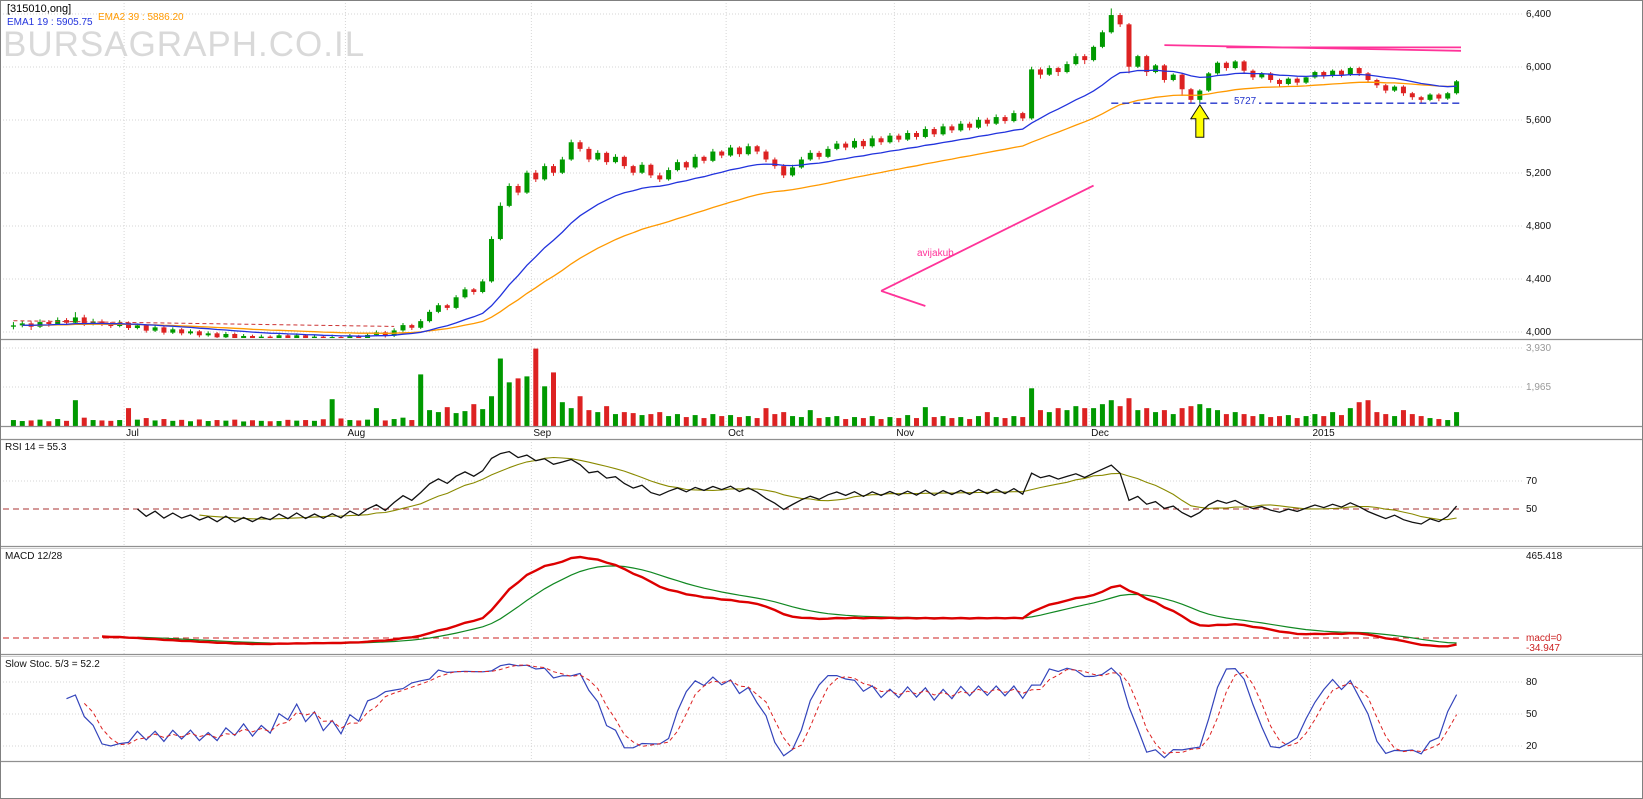  What do you see at coordinates (184, 44) in the screenshot?
I see `watermark: BURSAGRAPH.CO.IL` at bounding box center [184, 44].